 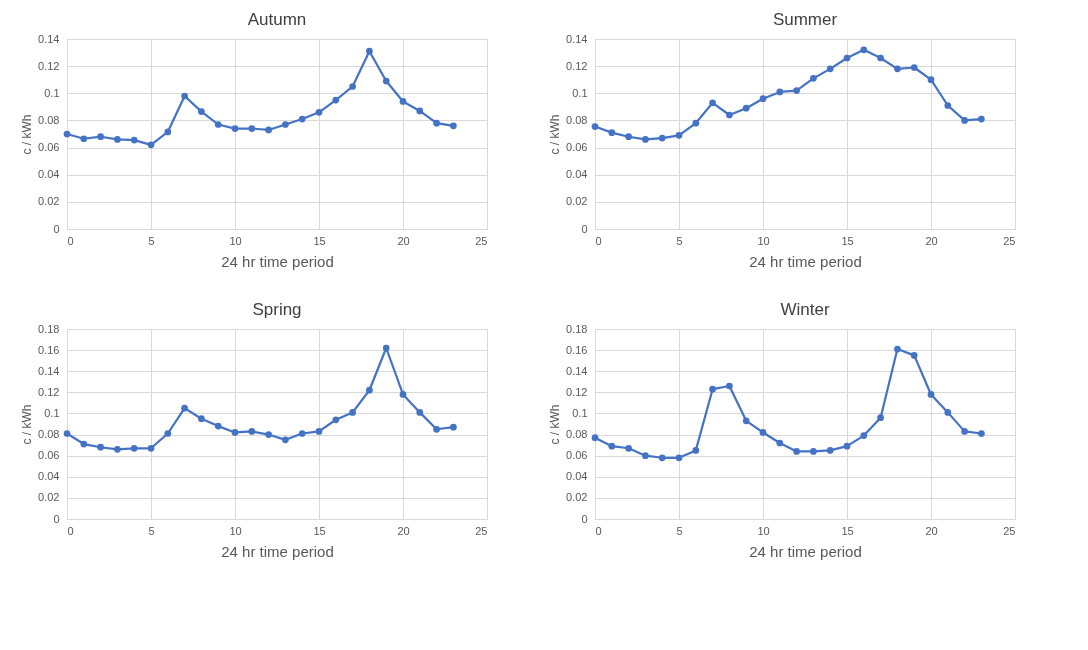 I want to click on y-tick-label: 0.12, so click(x=49, y=65).